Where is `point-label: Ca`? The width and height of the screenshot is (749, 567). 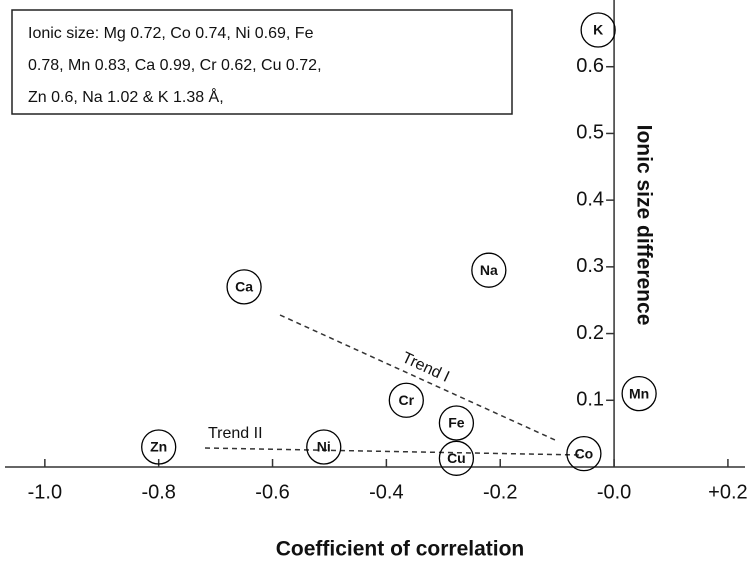
point-label: Ca is located at coordinates (244, 287).